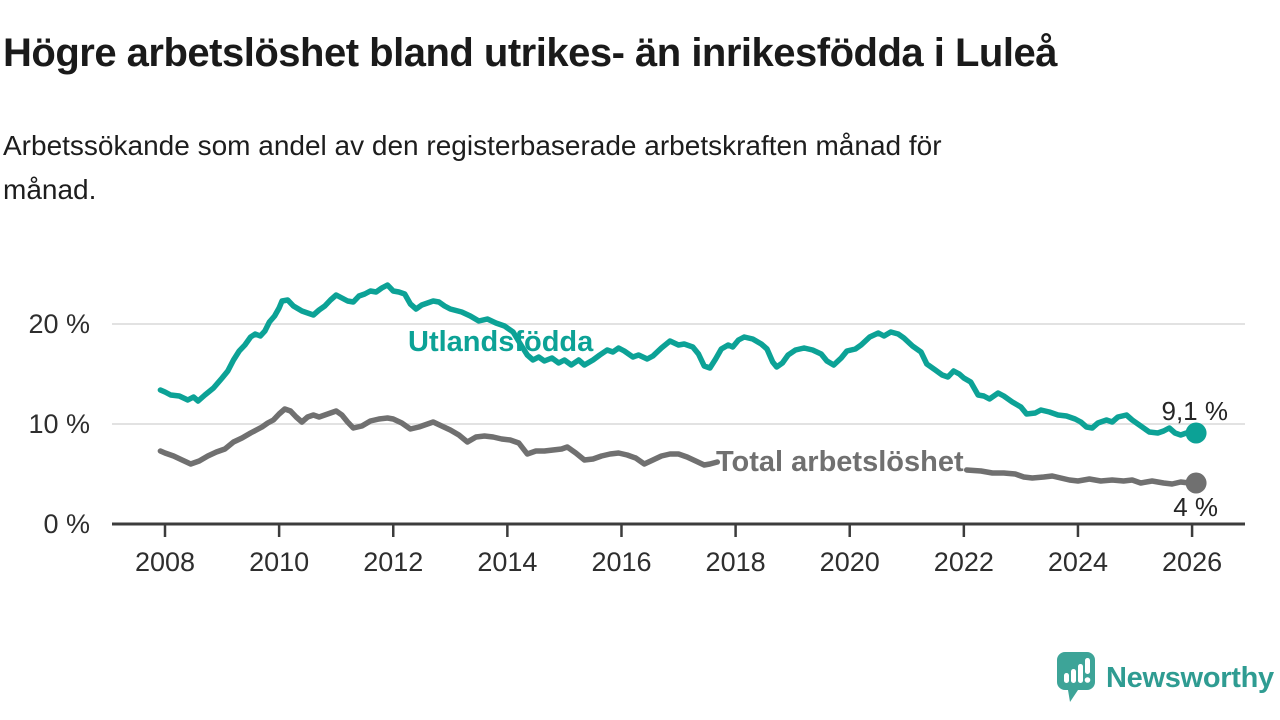 Image resolution: width=1280 pixels, height=720 pixels. What do you see at coordinates (840, 462) in the screenshot?
I see `series-label-total: Total arbetslöshet` at bounding box center [840, 462].